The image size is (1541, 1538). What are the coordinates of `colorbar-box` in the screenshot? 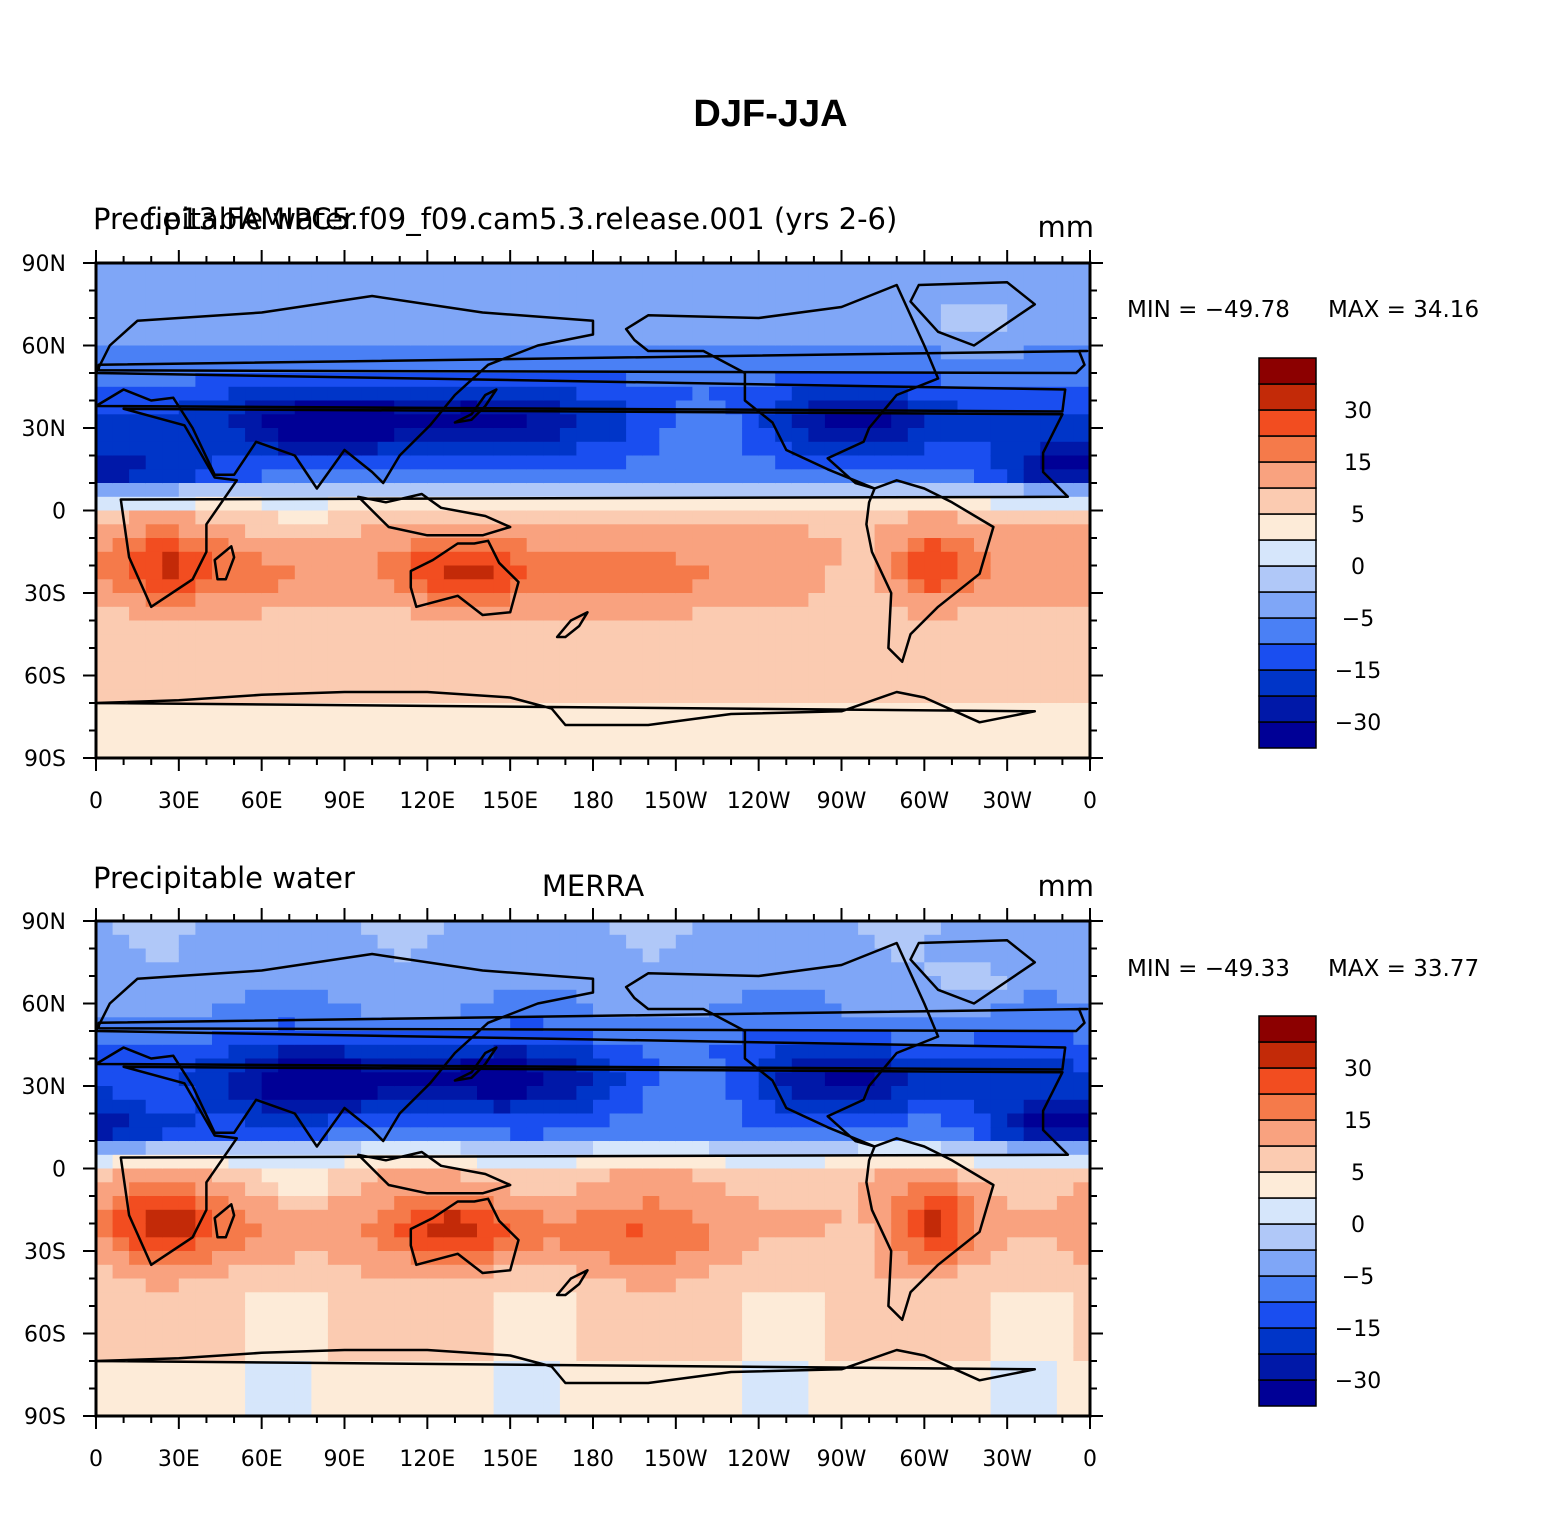 It's located at (1287, 1159).